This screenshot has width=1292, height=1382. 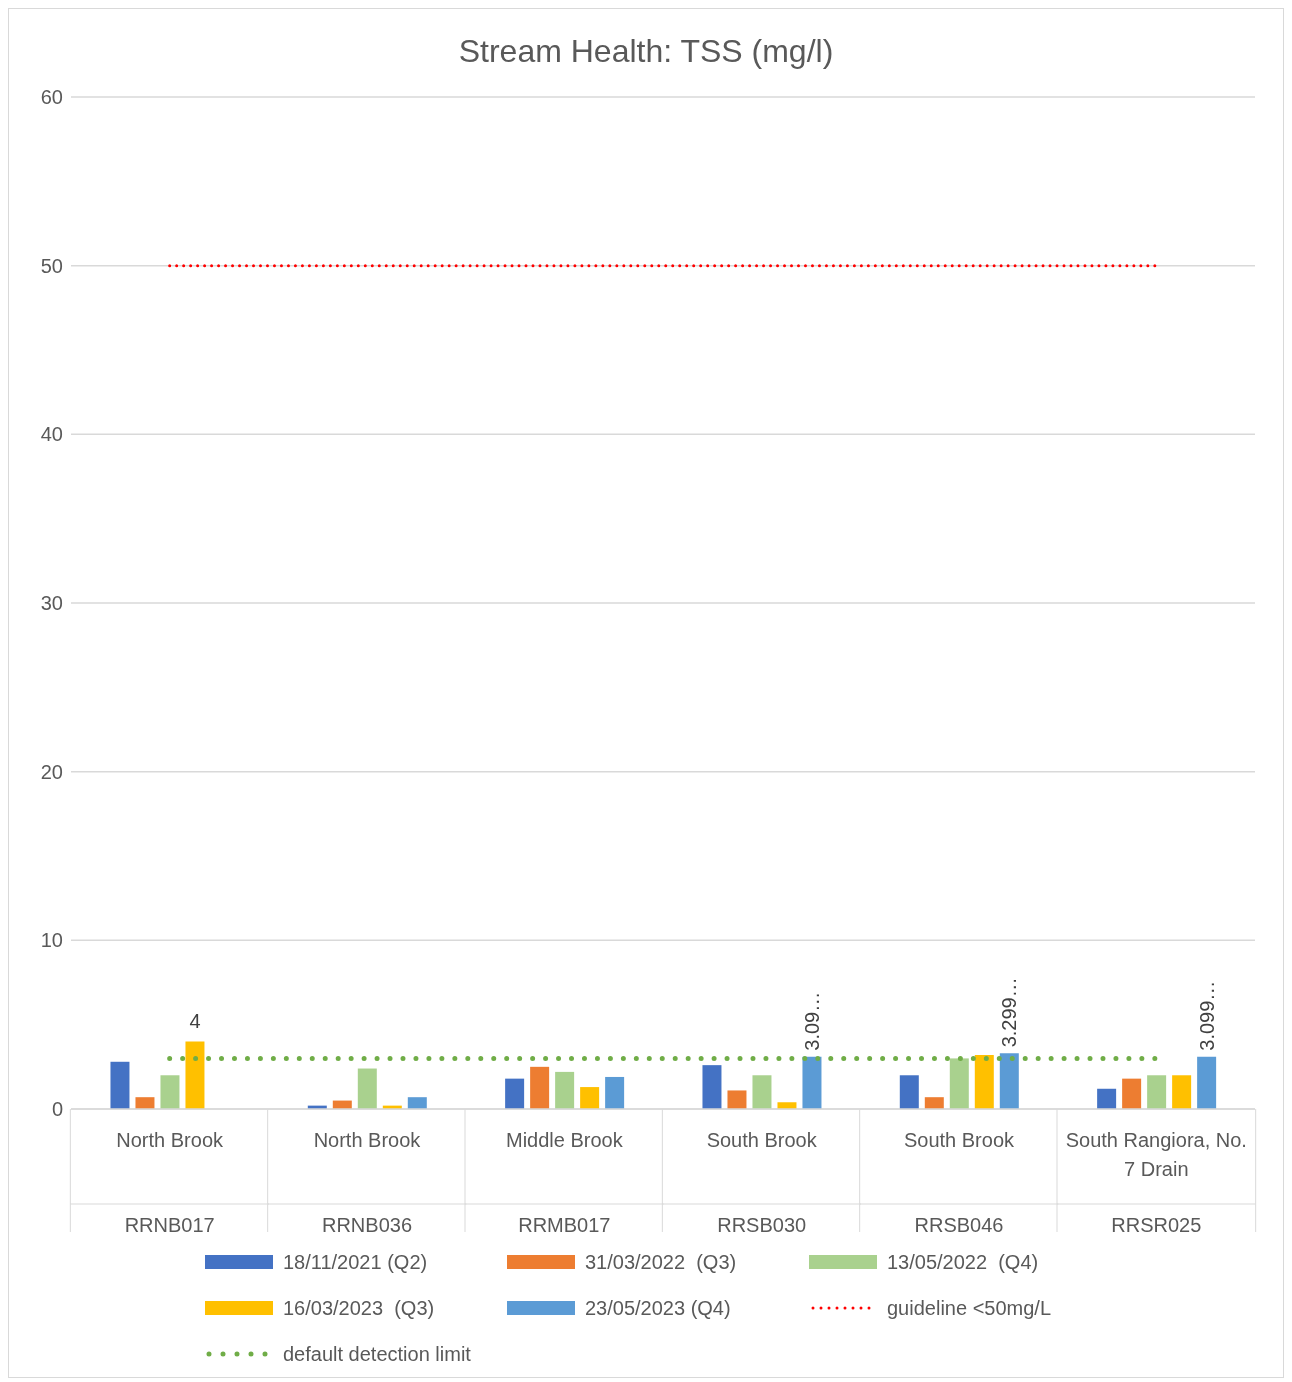 I want to click on category-label: South Brook RRSB030, so click(x=761, y=1182).